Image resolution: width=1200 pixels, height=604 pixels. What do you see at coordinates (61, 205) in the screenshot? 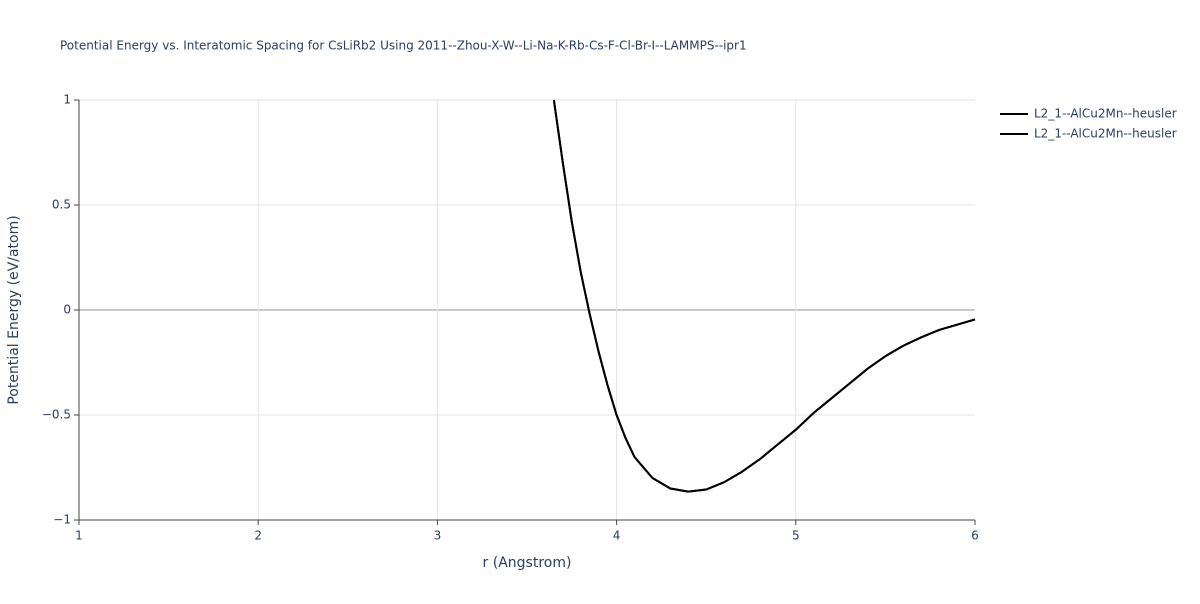
I see `y-tick-label: 0.5` at bounding box center [61, 205].